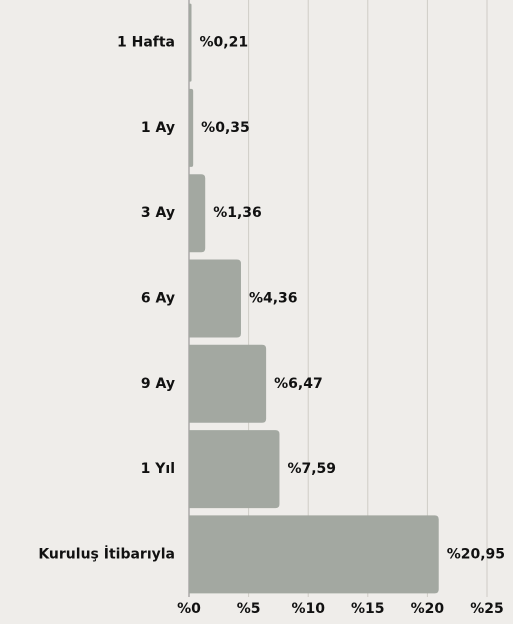 The image size is (513, 624). I want to click on x-tick-label: %5, so click(249, 609).